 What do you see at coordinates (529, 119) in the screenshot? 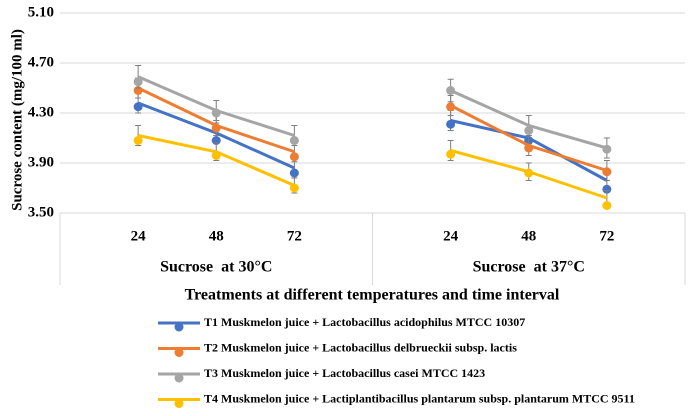
I see `series-line` at bounding box center [529, 119].